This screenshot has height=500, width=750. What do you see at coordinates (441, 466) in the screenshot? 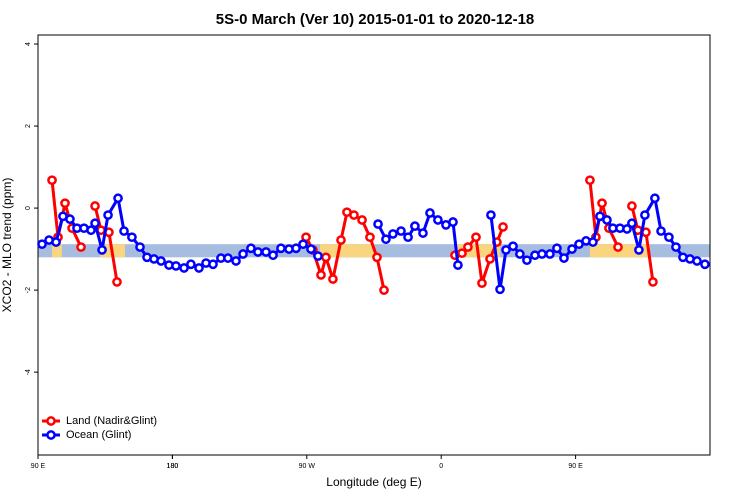
I see `x-tick-label: 0` at bounding box center [441, 466].